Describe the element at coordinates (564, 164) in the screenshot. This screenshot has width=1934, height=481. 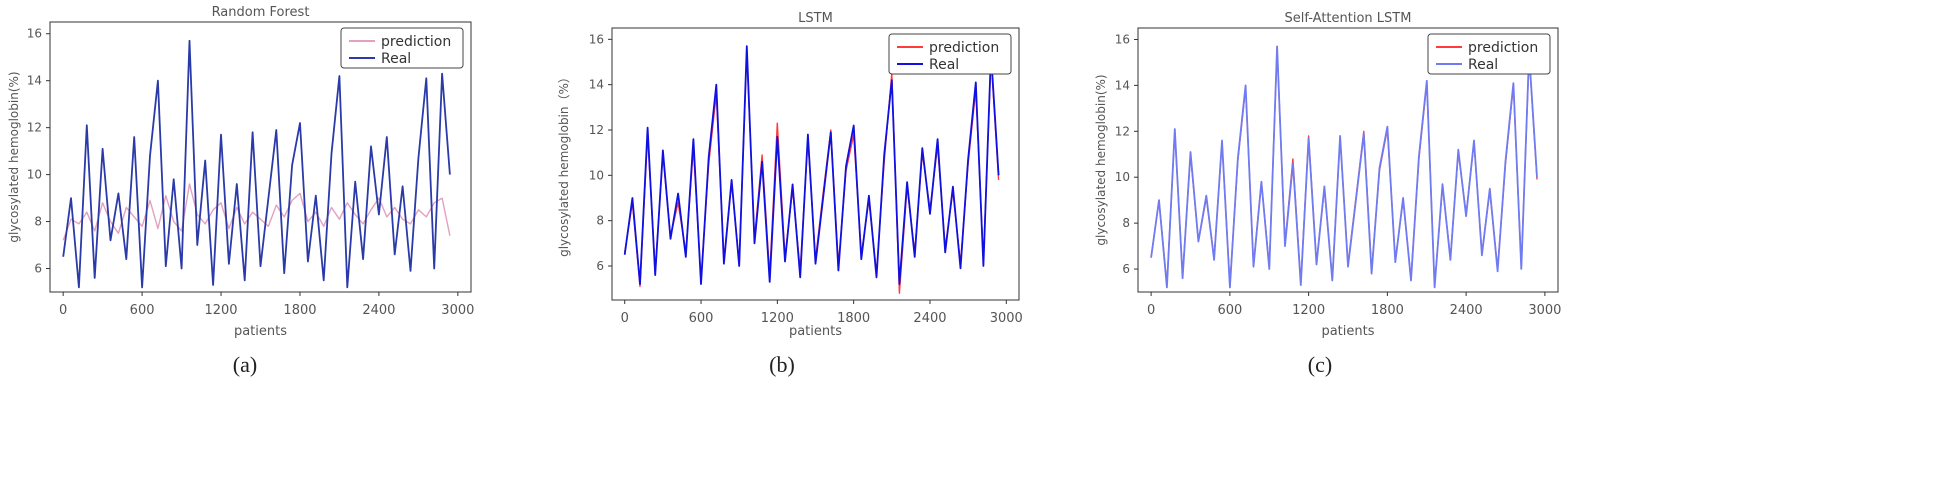
I see `y-axis-label: glycosylated hemoglobin（%）` at that location.